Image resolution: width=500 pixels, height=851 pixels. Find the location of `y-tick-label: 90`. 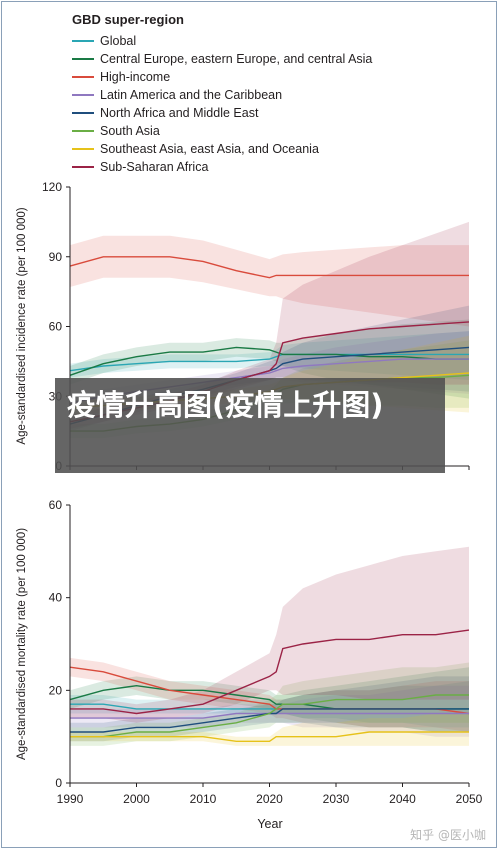

y-tick-label: 90 is located at coordinates (56, 257).